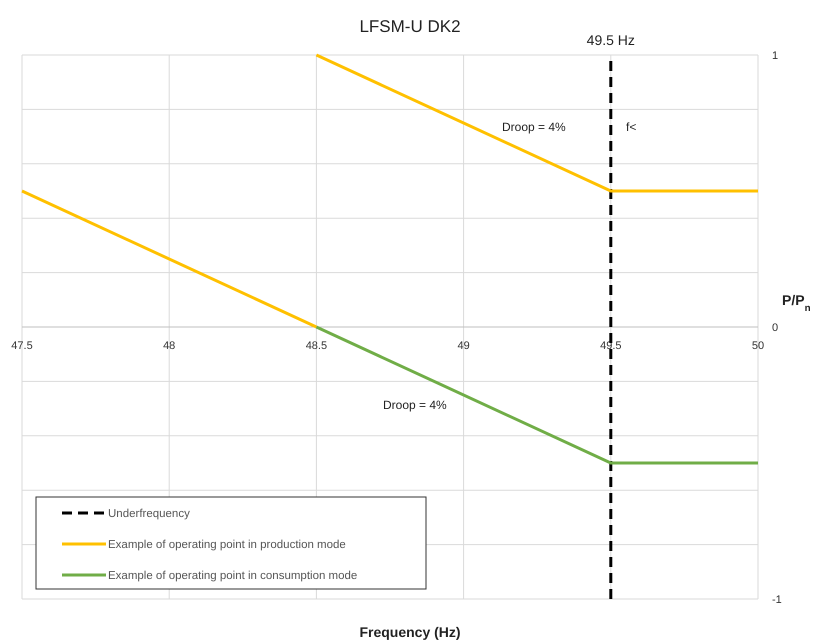 Image resolution: width=820 pixels, height=641 pixels. What do you see at coordinates (610, 40) in the screenshot?
I see `annotation: 49.5 Hz` at bounding box center [610, 40].